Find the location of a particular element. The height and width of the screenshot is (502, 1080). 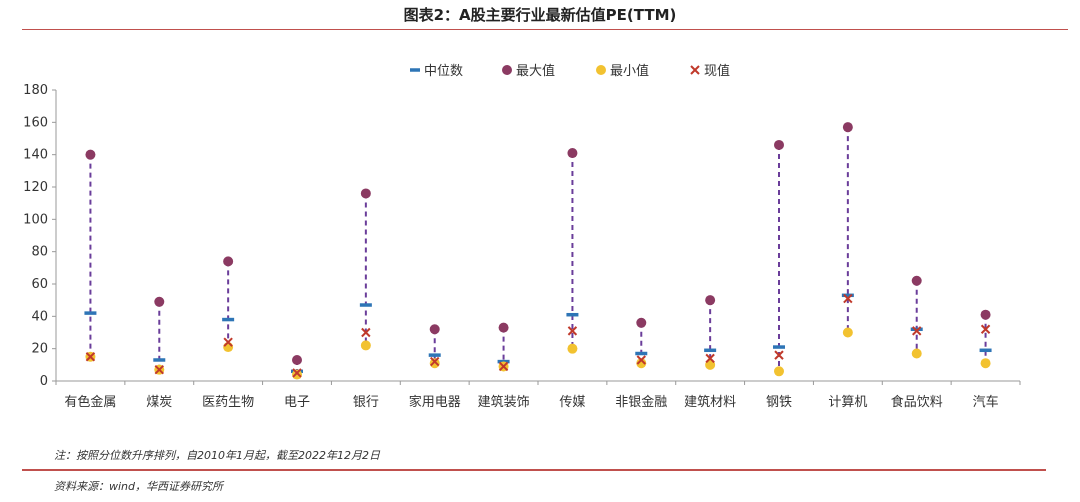

legend-max-swatch is located at coordinates (507, 70).